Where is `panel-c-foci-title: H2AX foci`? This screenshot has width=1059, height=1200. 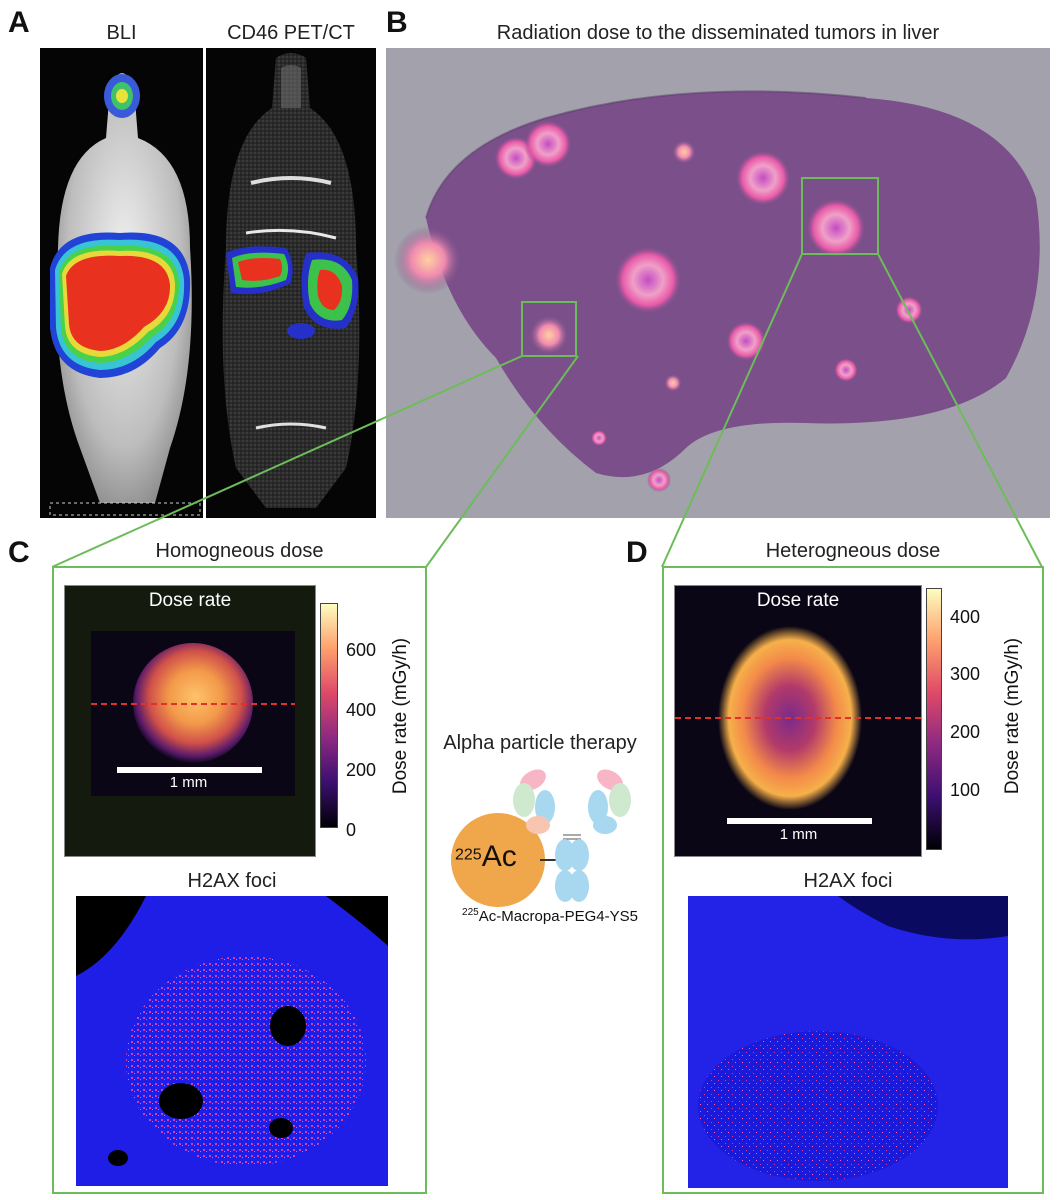 panel-c-foci-title: H2AX foci is located at coordinates (232, 881).